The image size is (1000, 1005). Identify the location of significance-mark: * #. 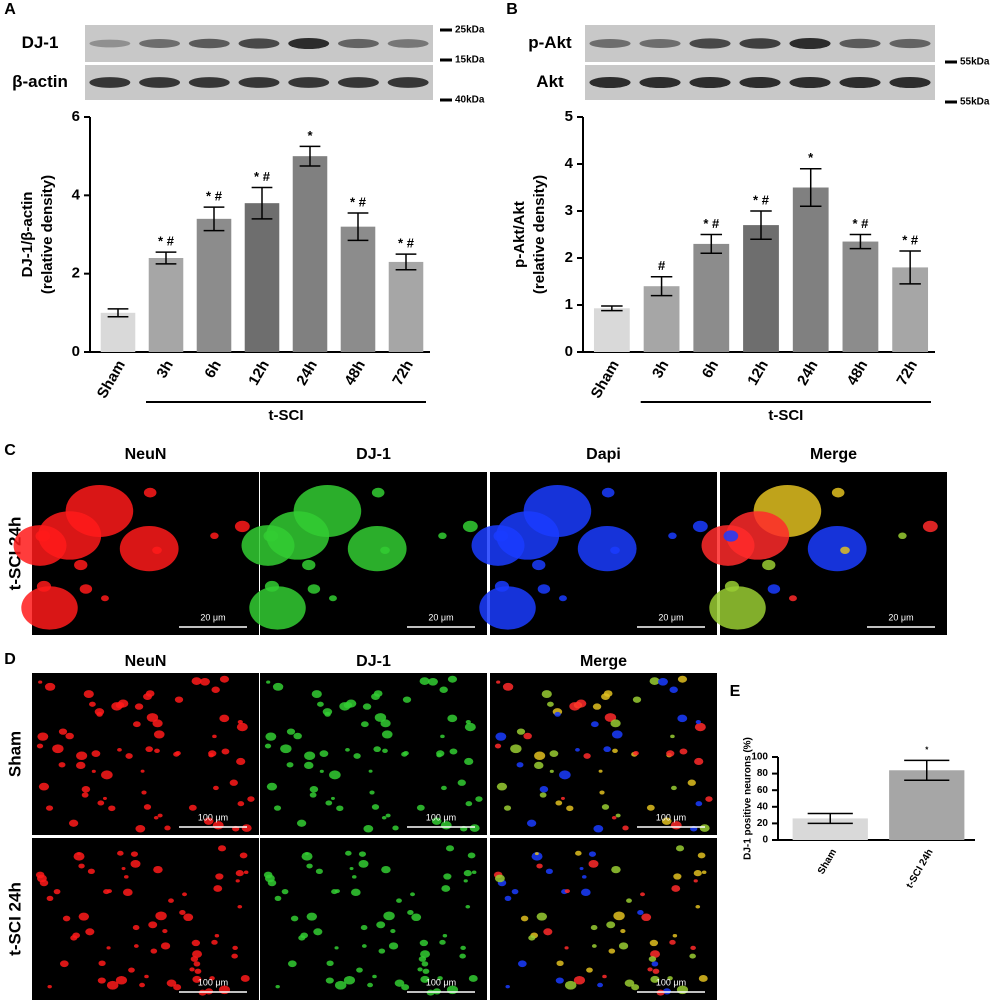
(761, 199).